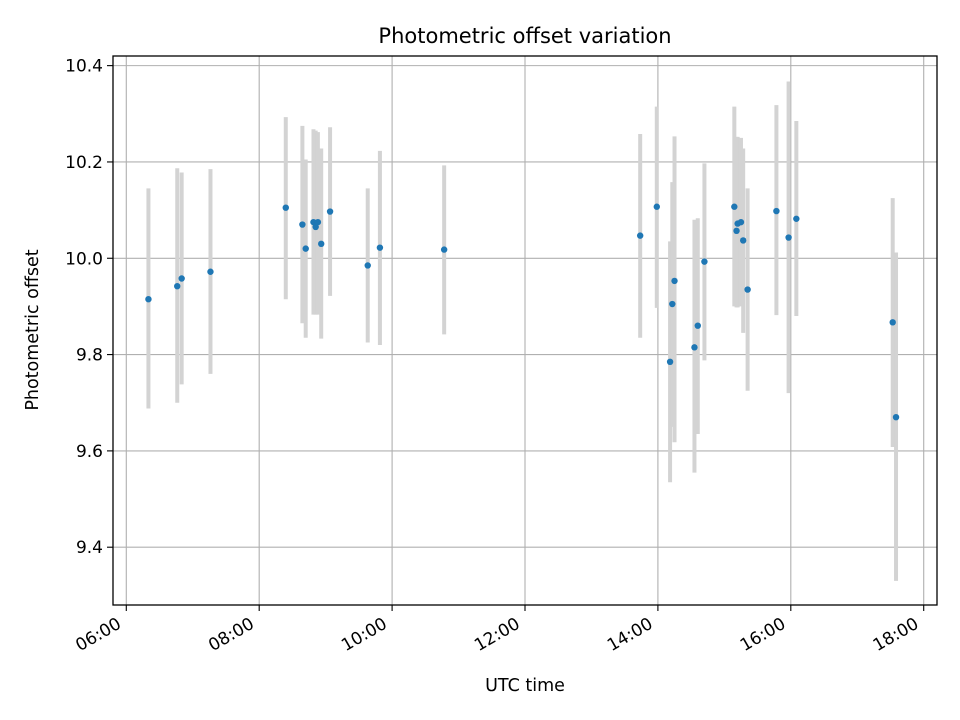  What do you see at coordinates (84, 259) in the screenshot?
I see `y-tick-label: 10.0` at bounding box center [84, 259].